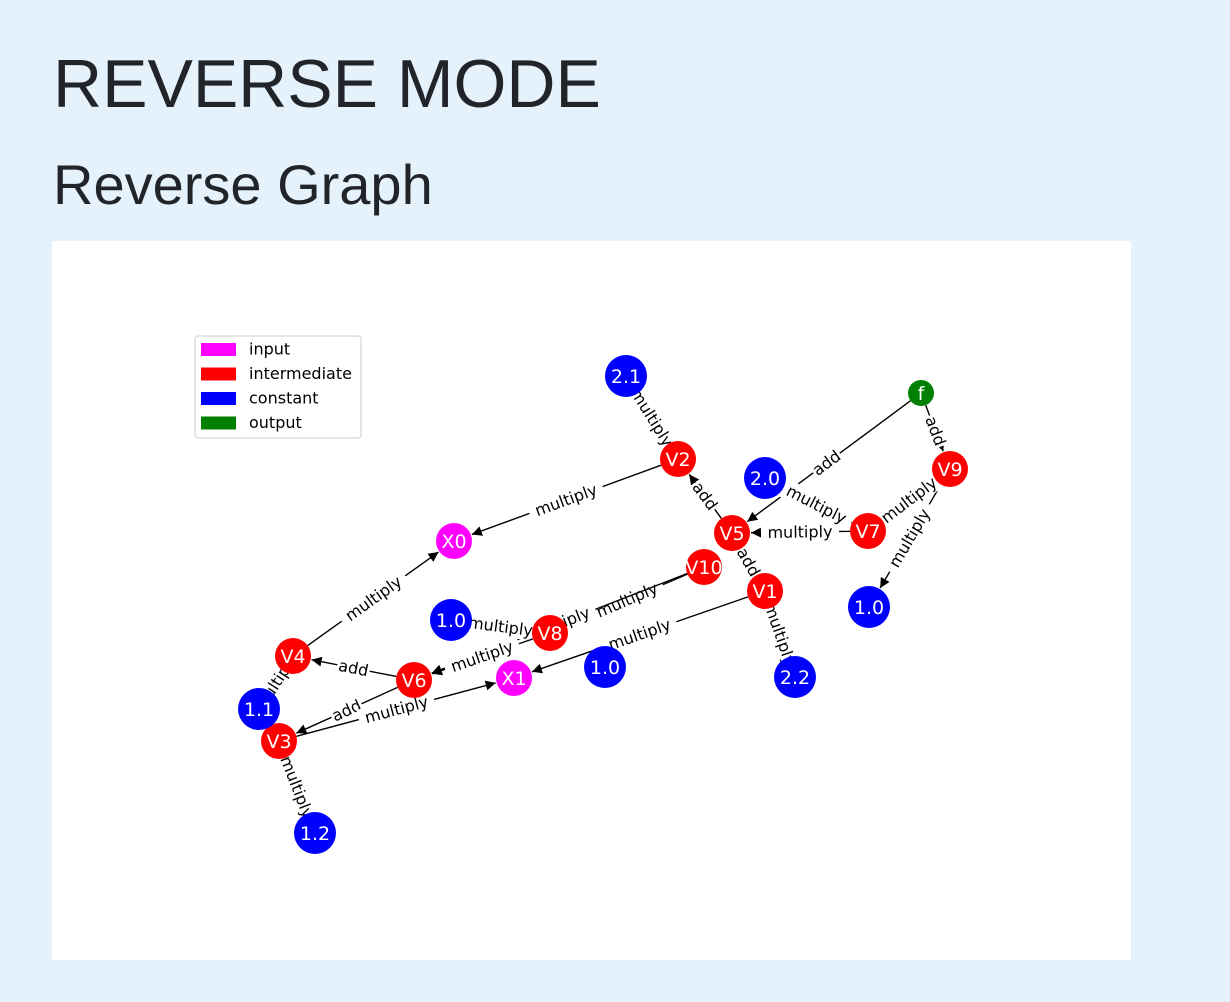 This screenshot has height=1002, width=1230. I want to click on legend-label-constant: constant, so click(284, 398).